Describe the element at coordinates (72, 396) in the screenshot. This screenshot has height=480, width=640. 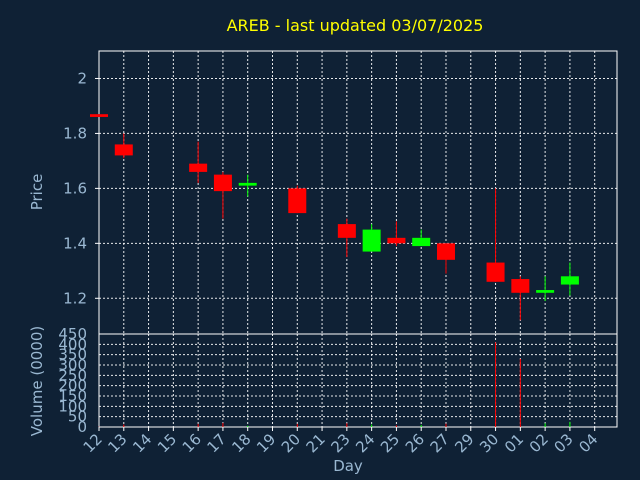
I see `volume-tick-label: 150` at that location.